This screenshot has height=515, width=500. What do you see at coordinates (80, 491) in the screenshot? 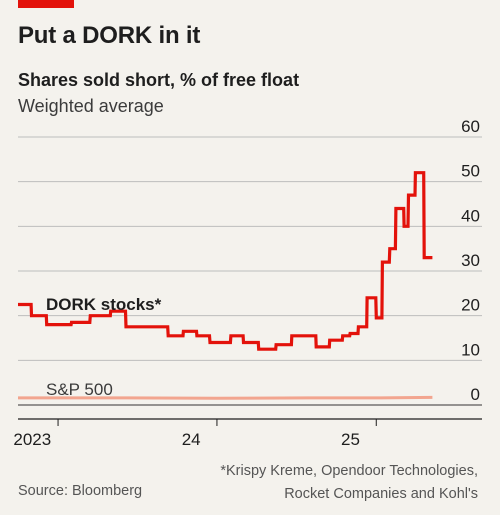
I see `source-note: Source: Bloomberg` at bounding box center [80, 491].